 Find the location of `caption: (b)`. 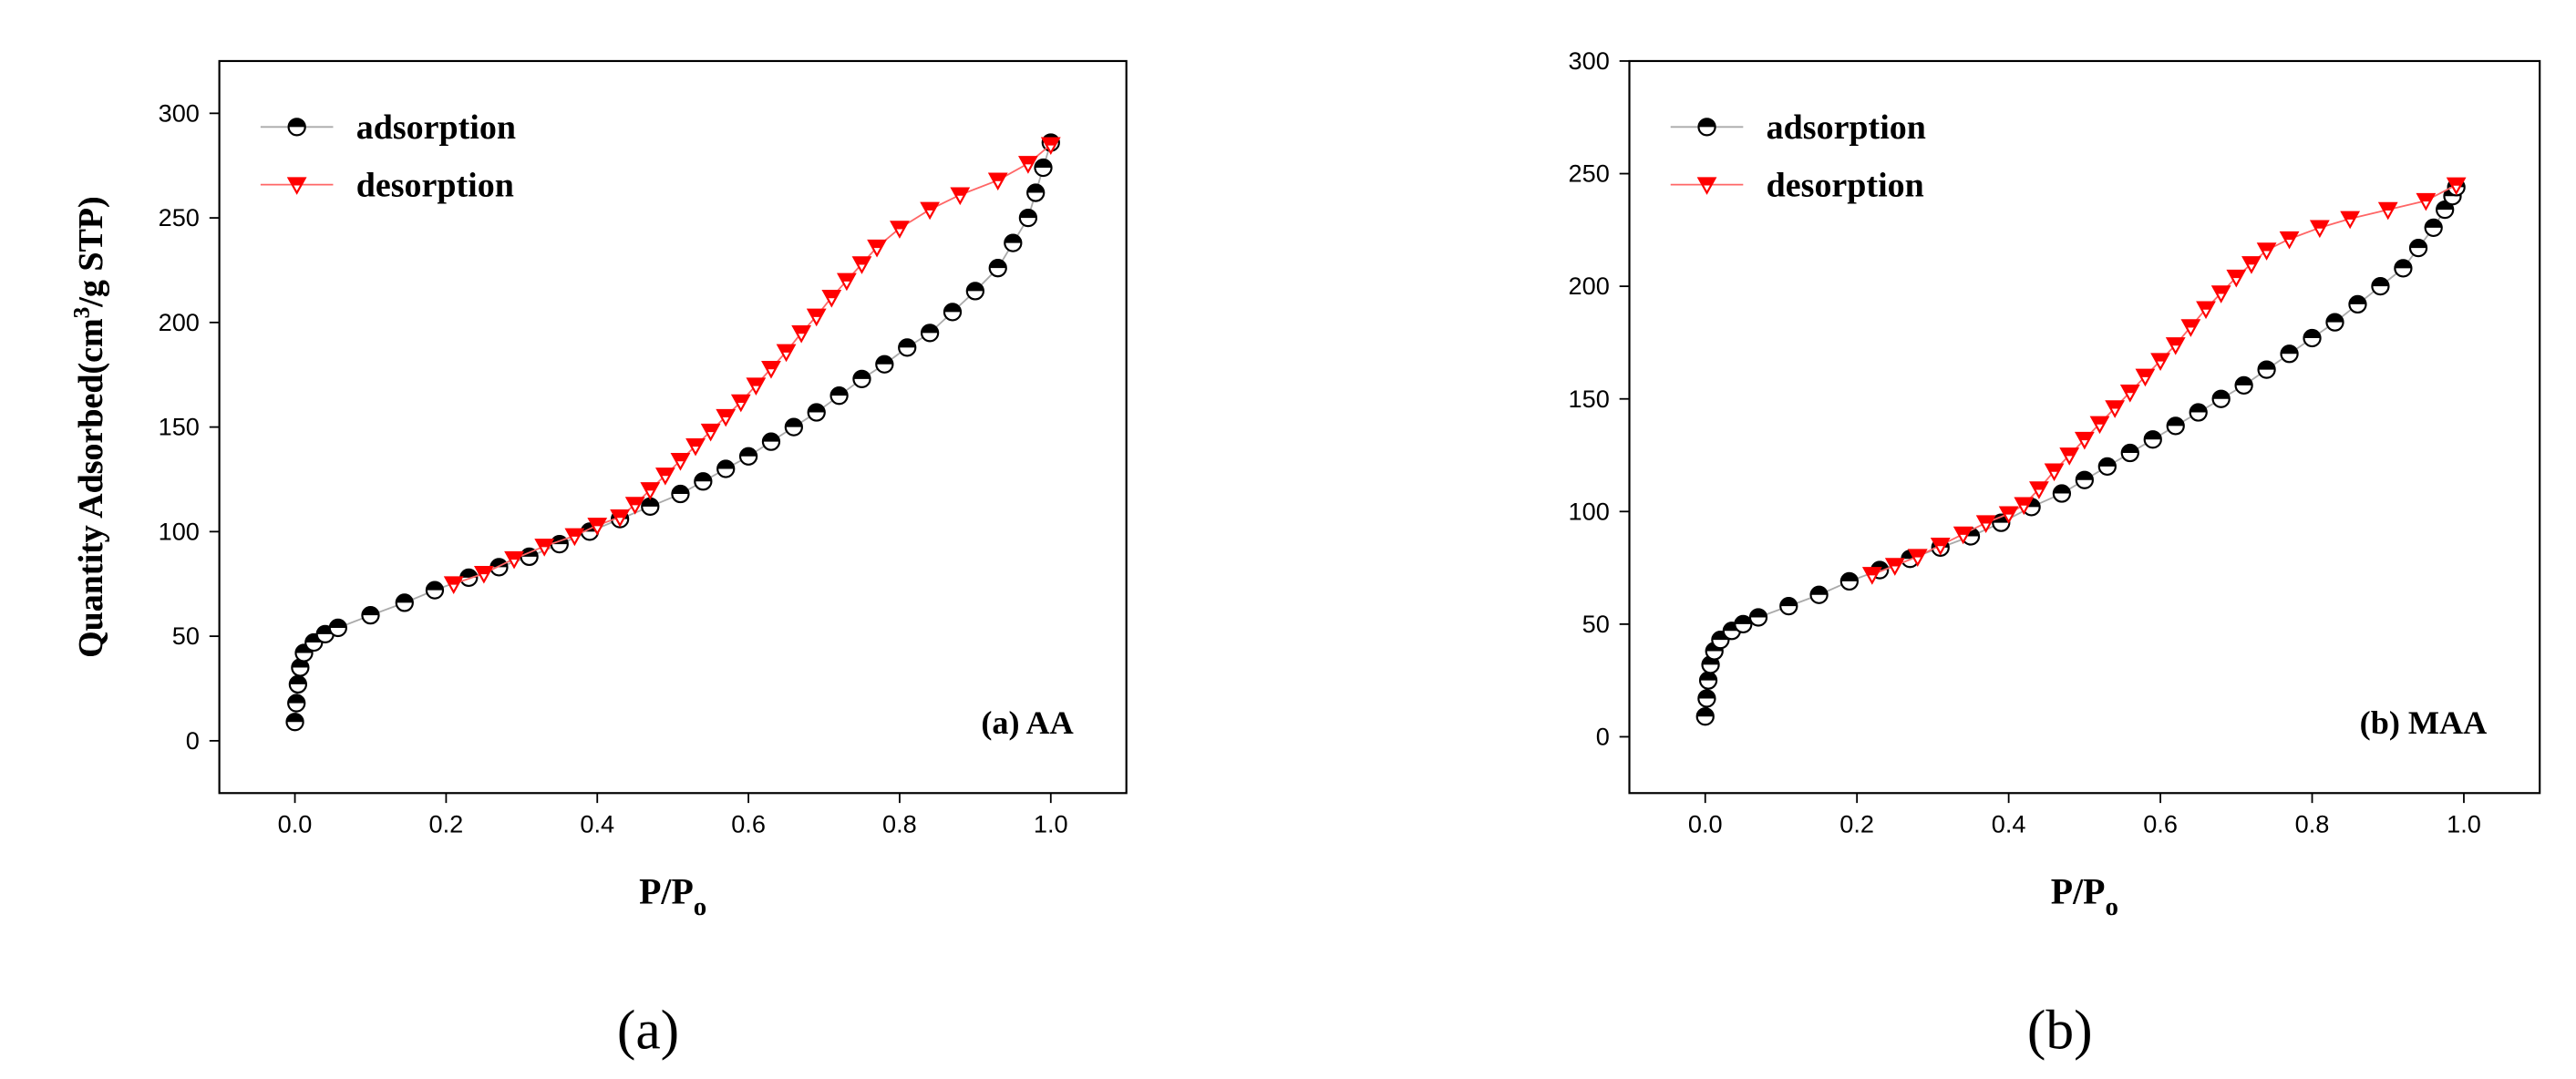

caption: (b) is located at coordinates (2060, 1031).